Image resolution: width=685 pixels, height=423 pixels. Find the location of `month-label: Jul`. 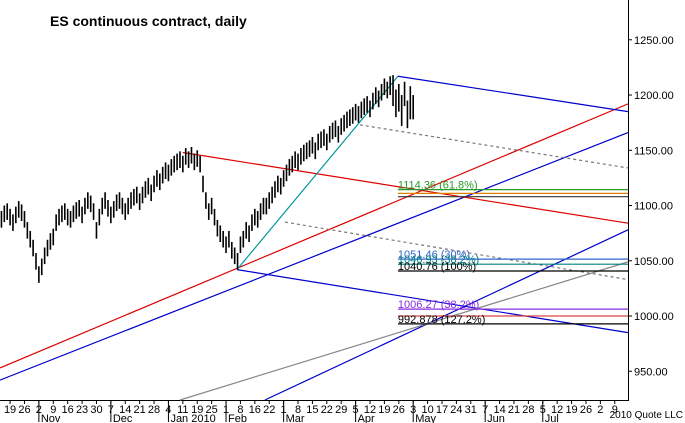

month-label: Jul is located at coordinates (552, 418).